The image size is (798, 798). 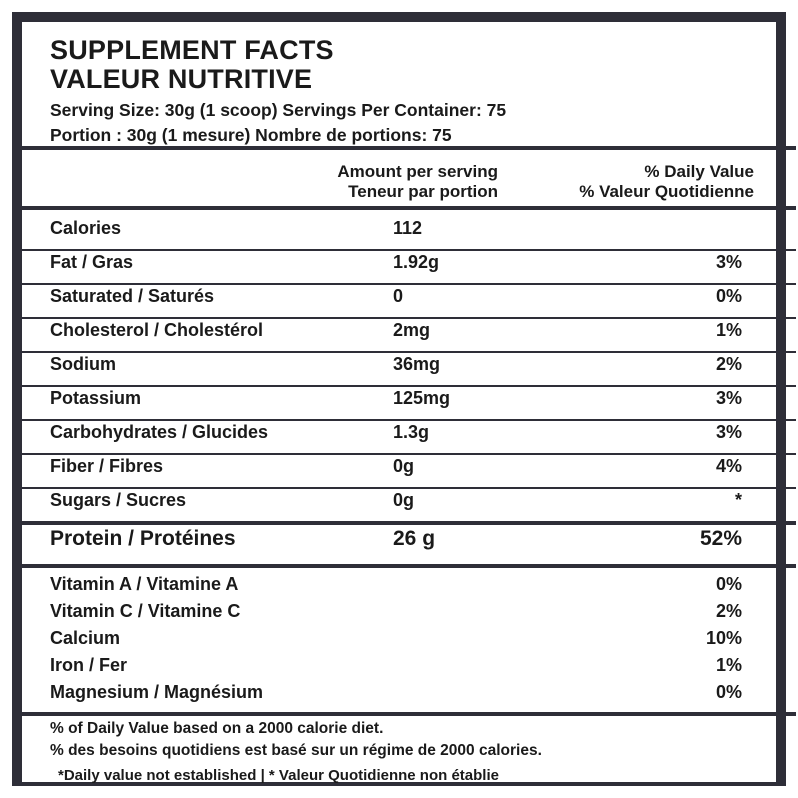 What do you see at coordinates (409, 148) in the screenshot?
I see `header-divider` at bounding box center [409, 148].